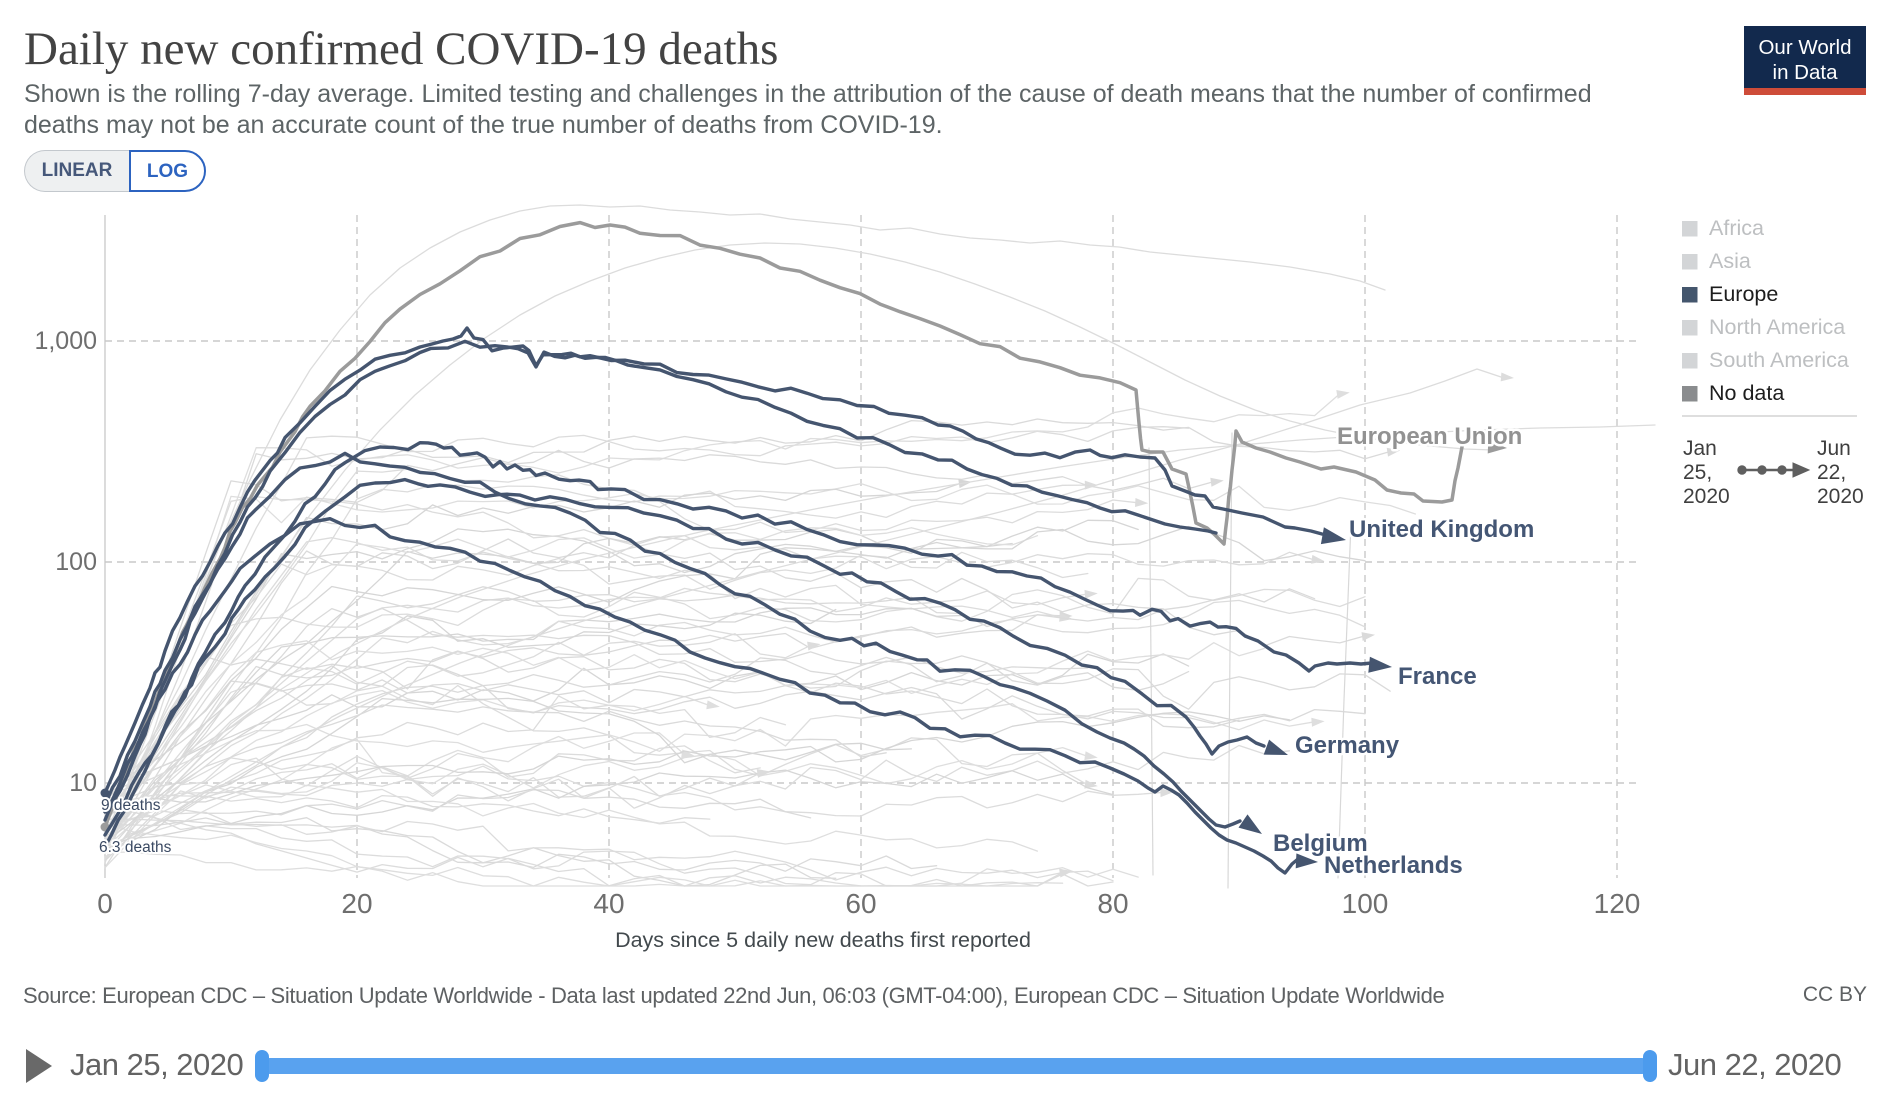 Image resolution: width=1890 pixels, height=1102 pixels. What do you see at coordinates (1834, 448) in the screenshot?
I see `svg-text: Jun` at bounding box center [1834, 448].